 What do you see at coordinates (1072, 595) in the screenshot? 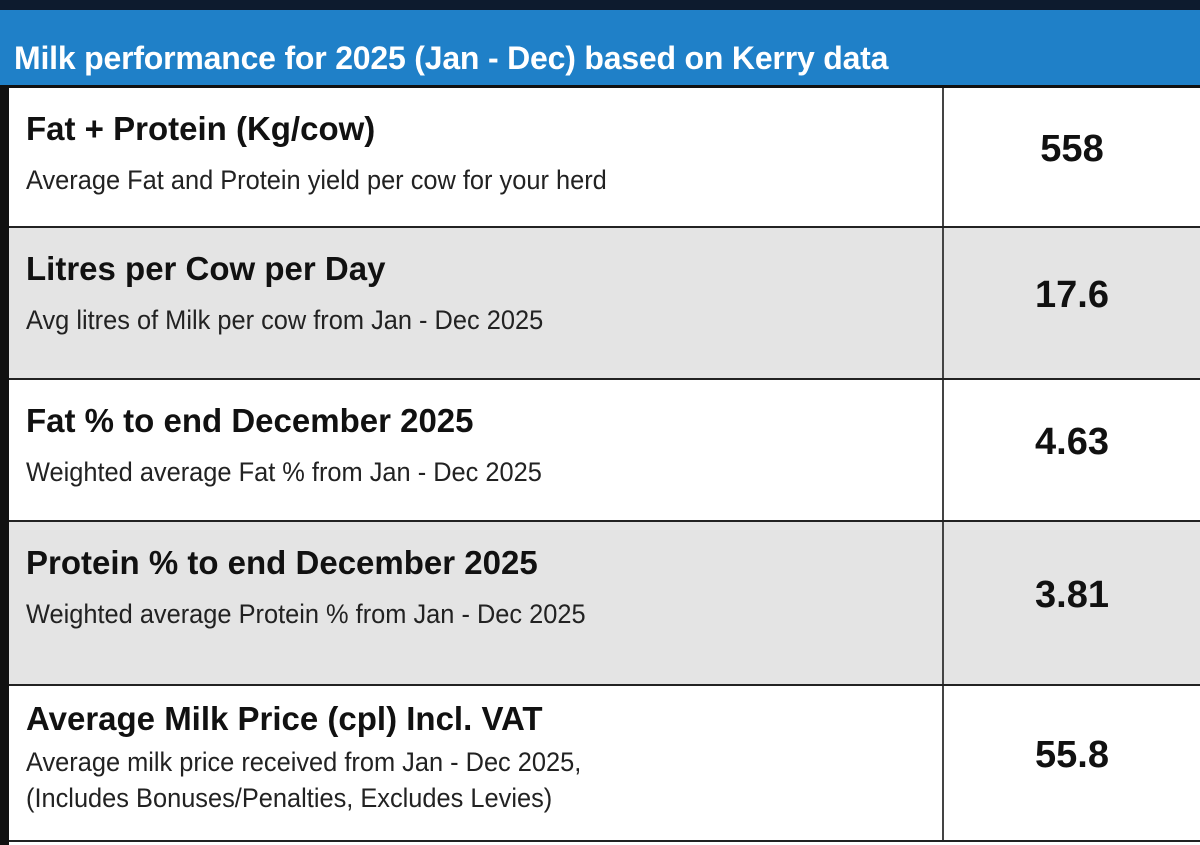
I see `row-value: 3.81` at bounding box center [1072, 595].